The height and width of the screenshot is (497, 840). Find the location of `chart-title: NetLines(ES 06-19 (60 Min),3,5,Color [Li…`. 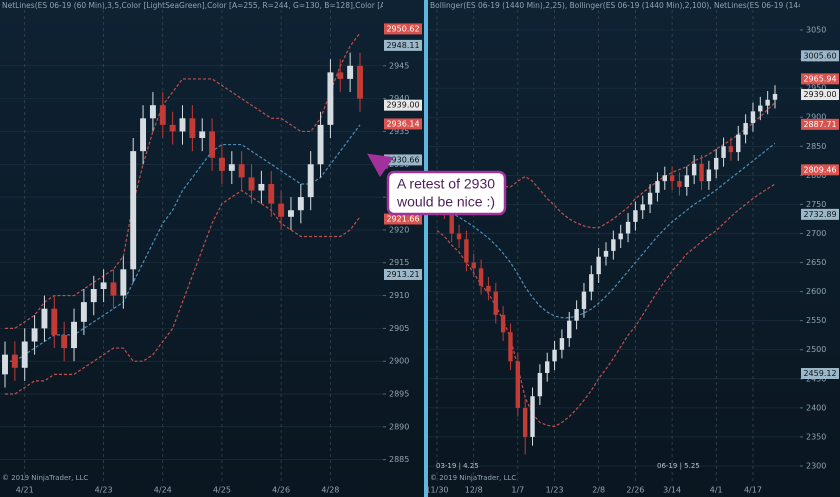

chart-title: NetLines(ES 06-19 (60 Min),3,5,Color [Li… is located at coordinates (230, 5).